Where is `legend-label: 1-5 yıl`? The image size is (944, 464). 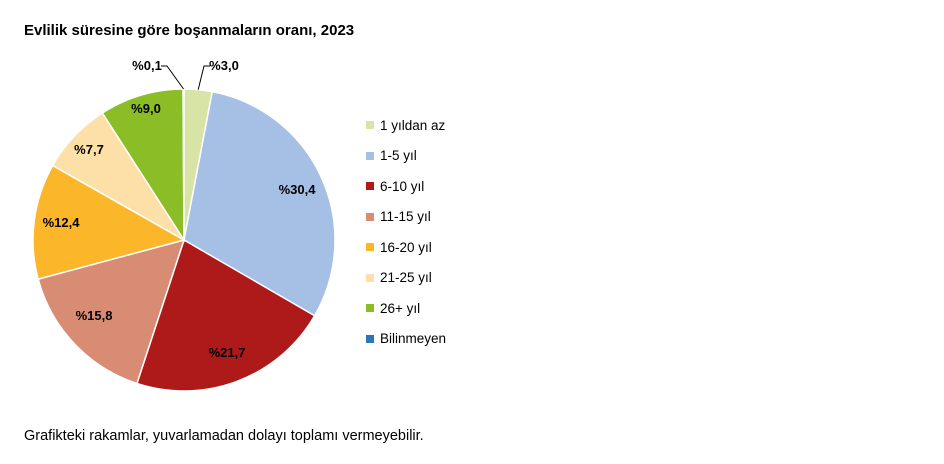 legend-label: 1-5 yıl is located at coordinates (398, 156).